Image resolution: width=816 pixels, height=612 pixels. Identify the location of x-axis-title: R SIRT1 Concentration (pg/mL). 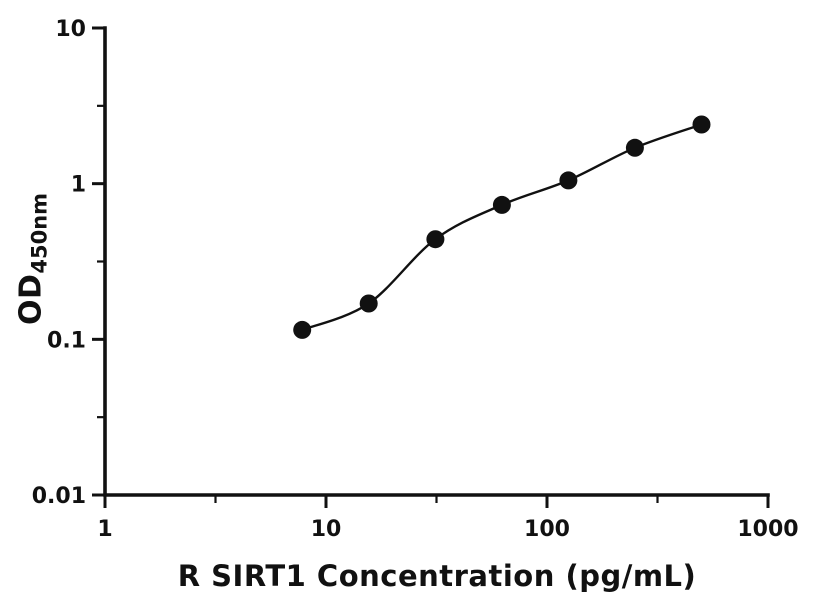
(437, 576).